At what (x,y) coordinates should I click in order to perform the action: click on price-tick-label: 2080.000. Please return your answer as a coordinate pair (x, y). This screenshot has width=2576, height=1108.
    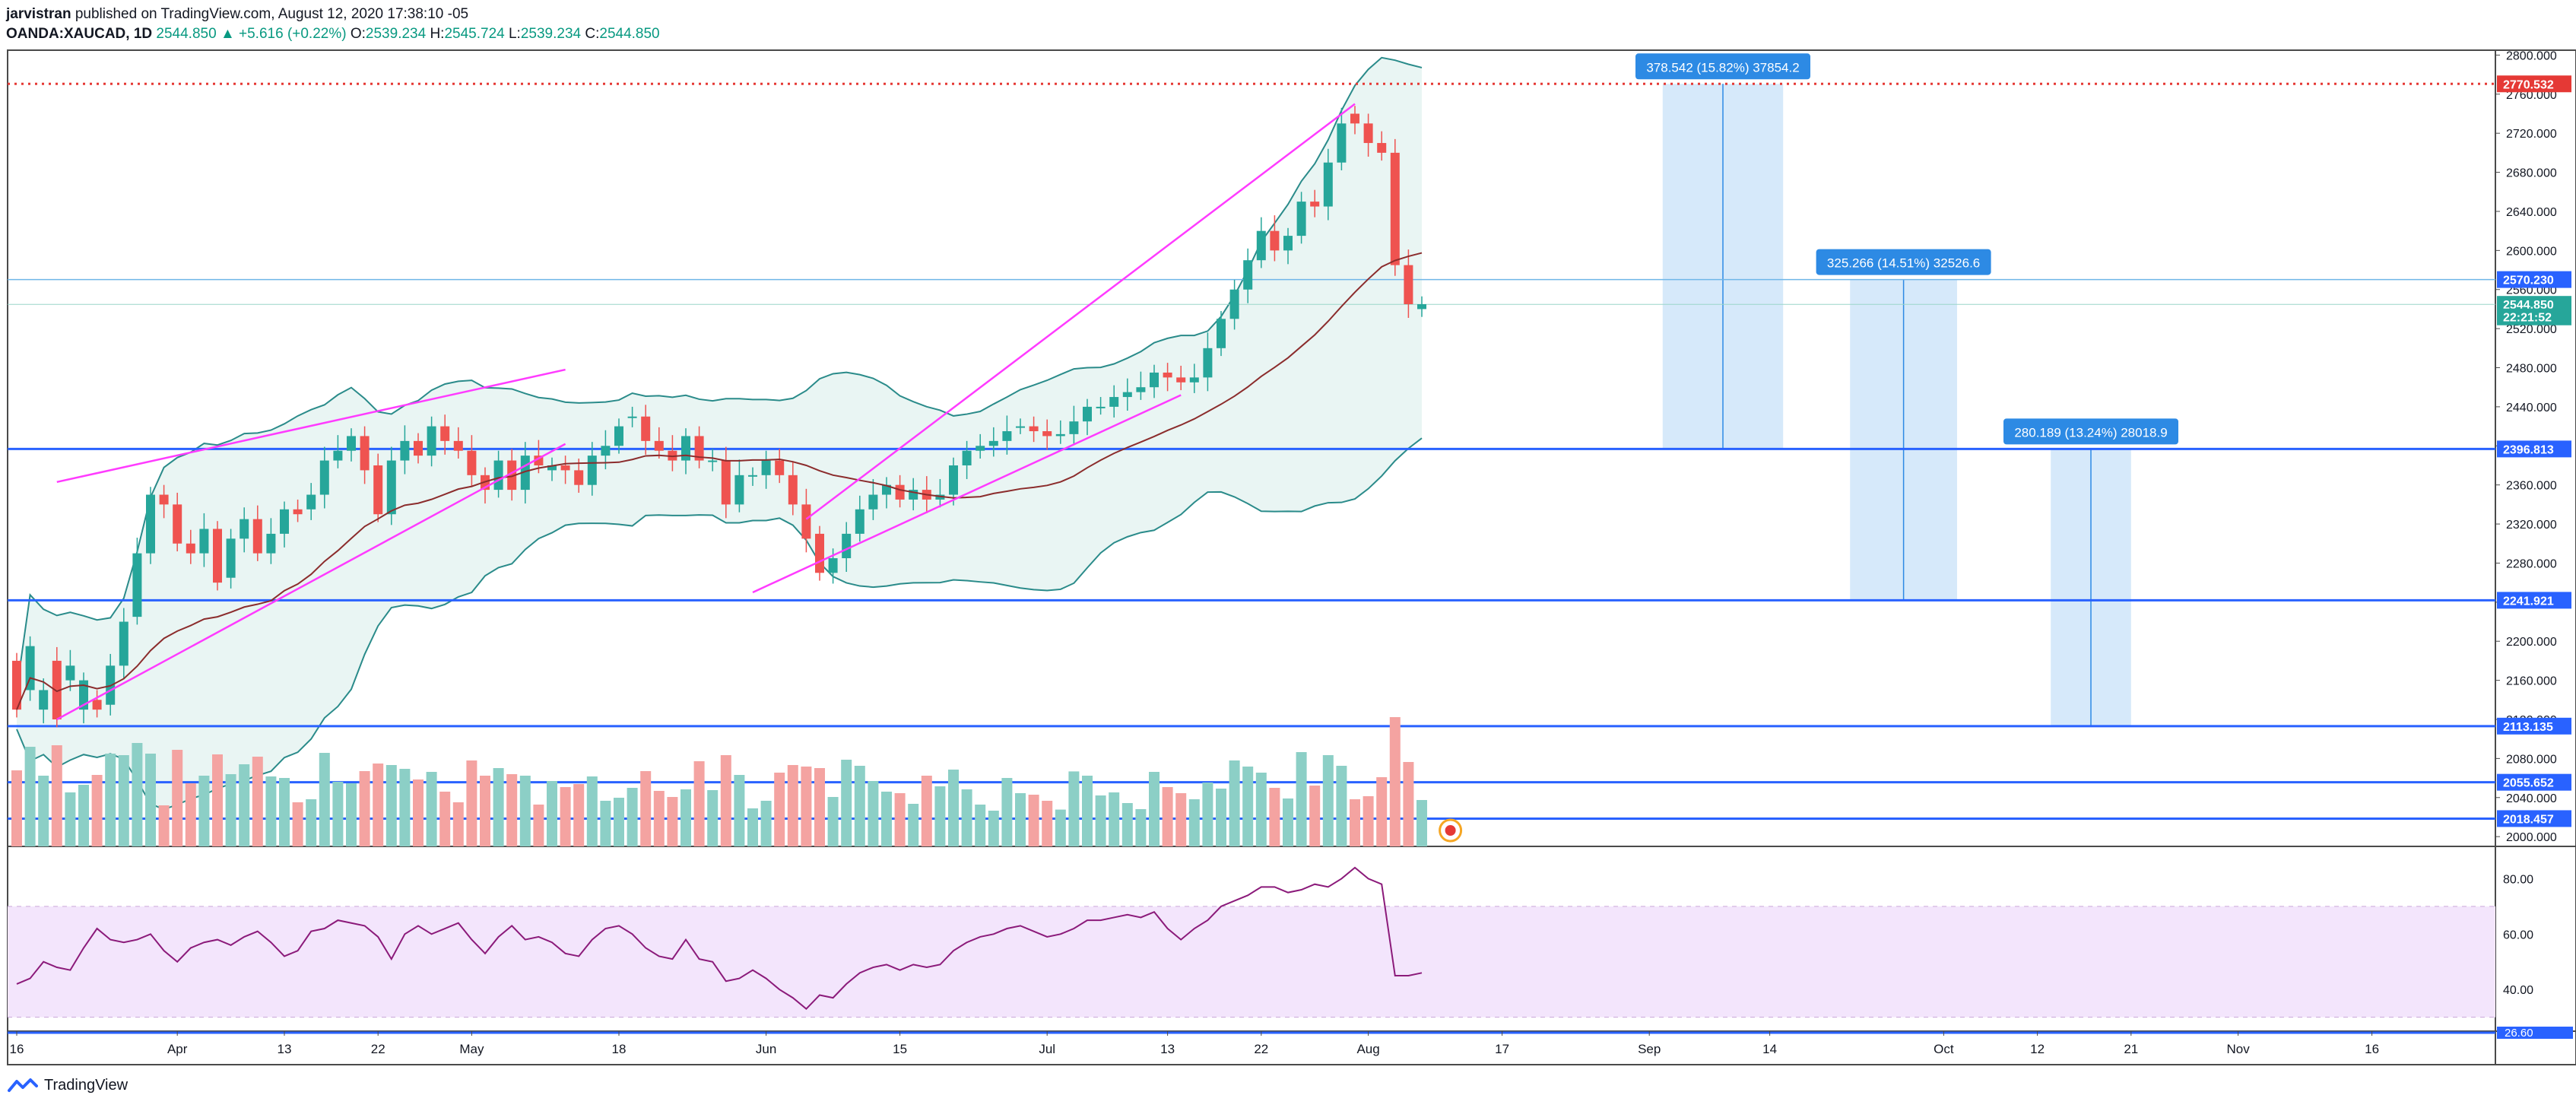
    Looking at the image, I should click on (2531, 759).